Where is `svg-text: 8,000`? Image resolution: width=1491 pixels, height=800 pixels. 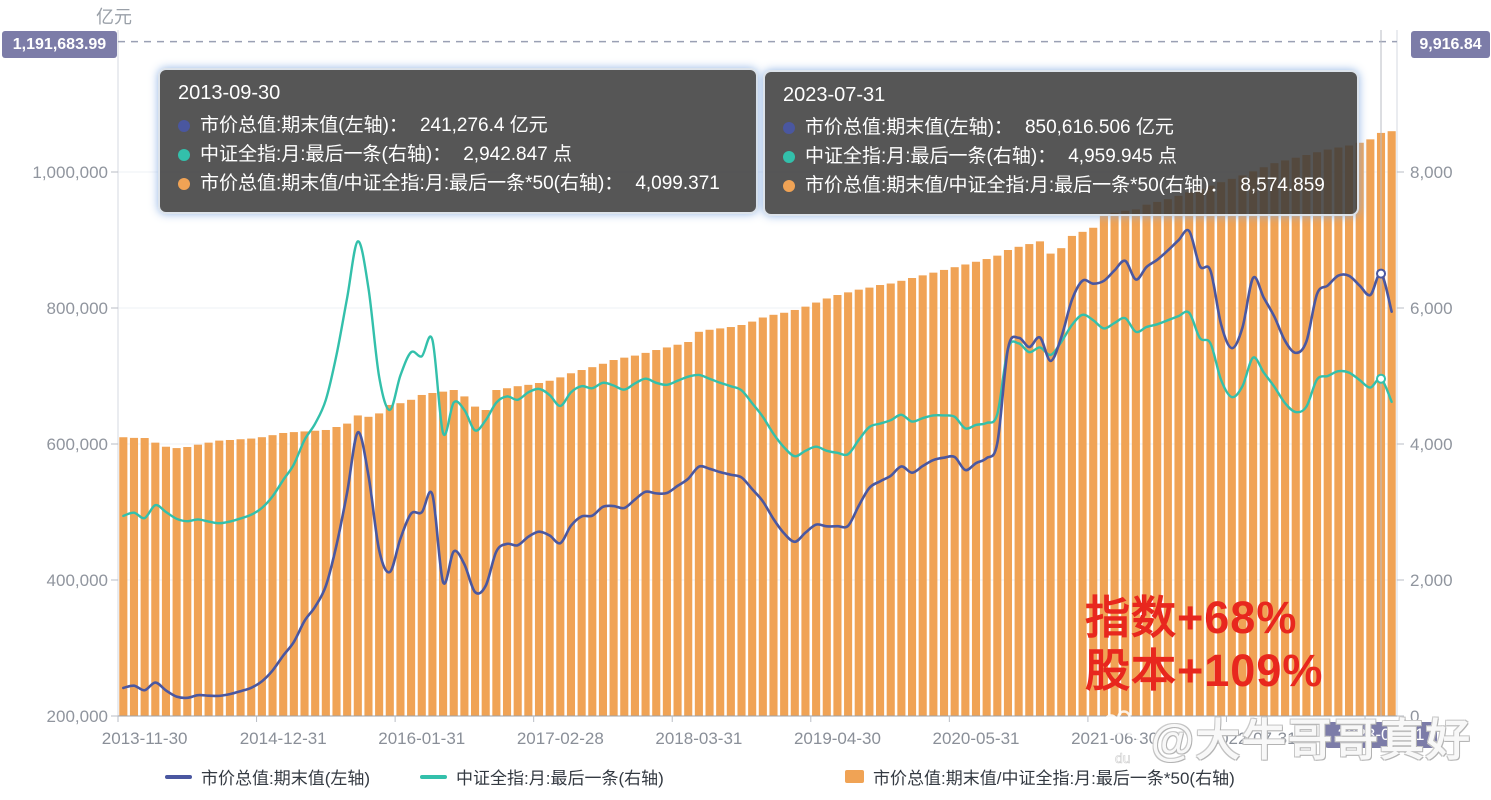 svg-text: 8,000 is located at coordinates (1431, 172).